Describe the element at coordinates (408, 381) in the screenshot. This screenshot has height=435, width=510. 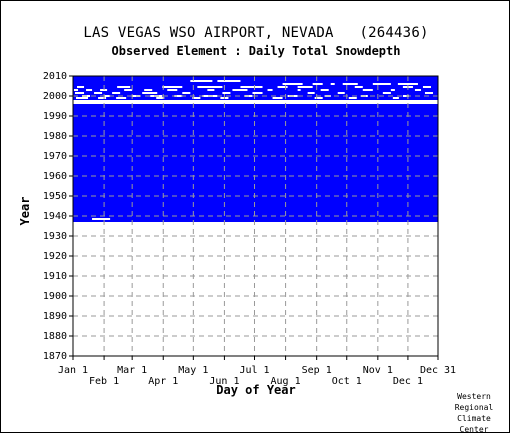
I see `x-tick-label: Dec 1` at that location.